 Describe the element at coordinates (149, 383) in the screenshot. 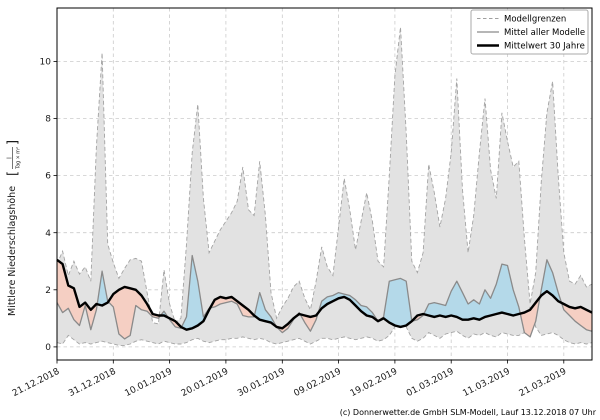

I see `x-tick-label: 10.01.2019` at that location.